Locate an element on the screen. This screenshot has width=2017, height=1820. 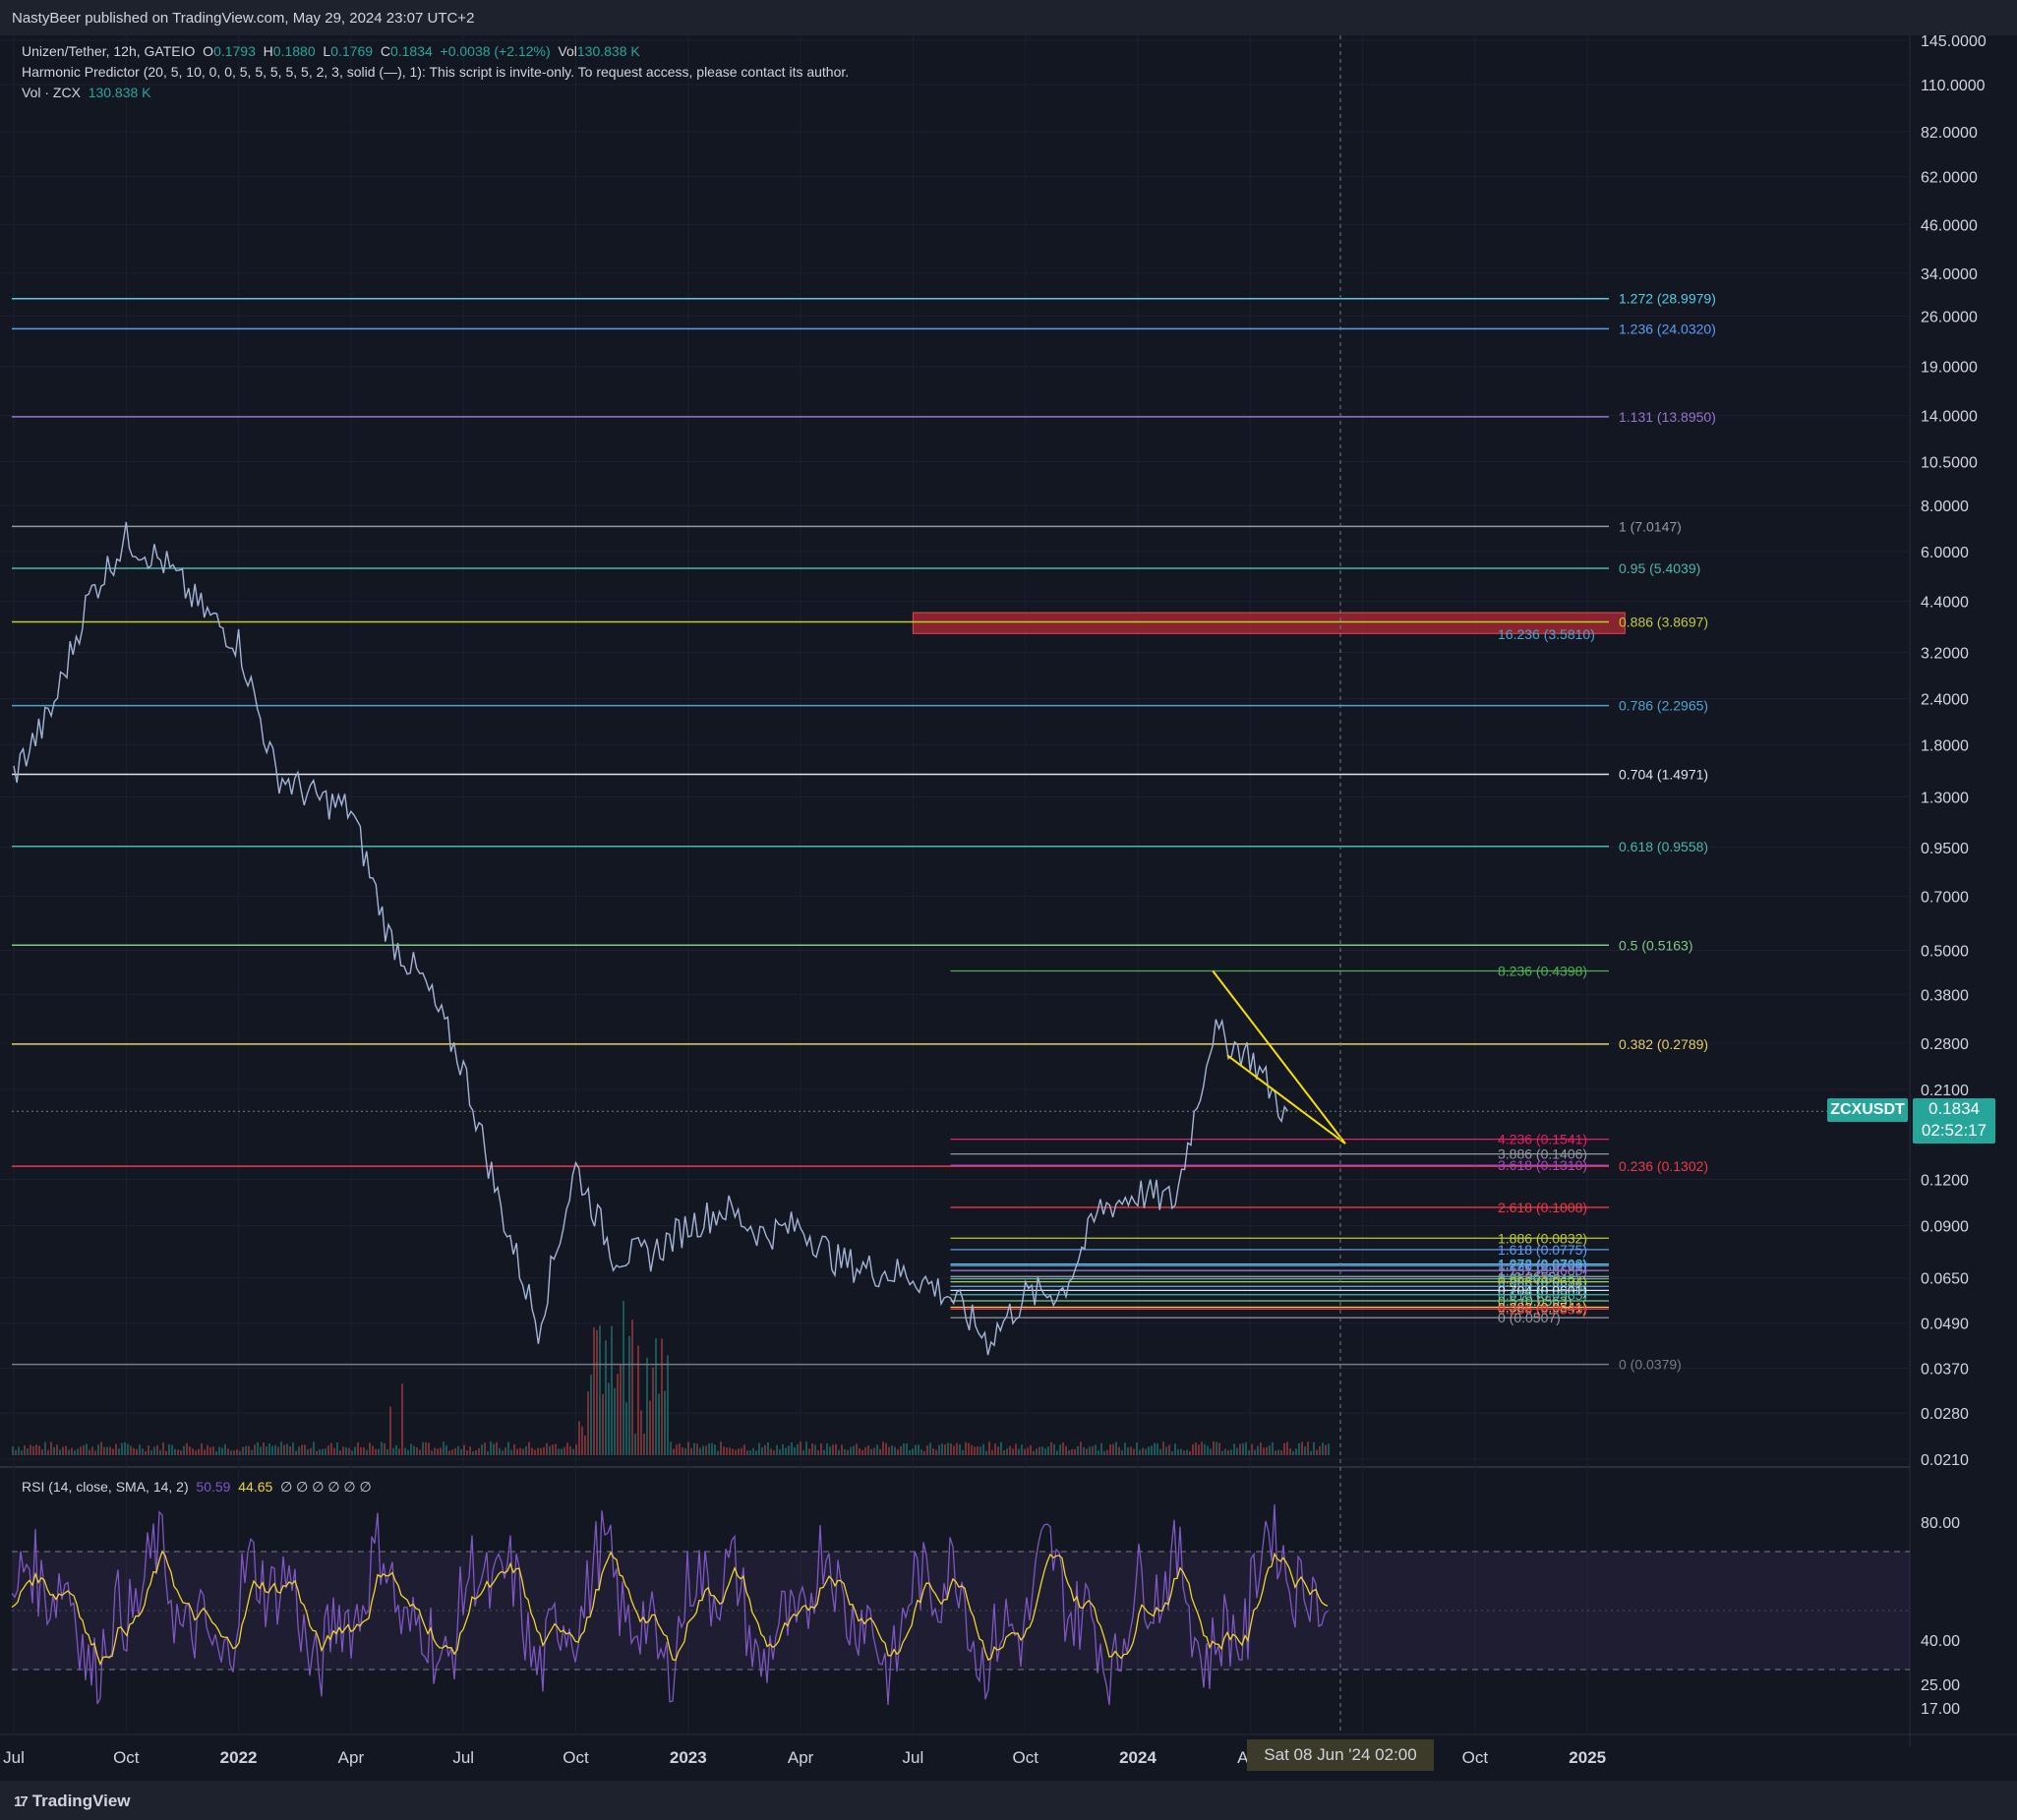
projection-label: 0.618 (0.0585) is located at coordinates (1542, 1295).